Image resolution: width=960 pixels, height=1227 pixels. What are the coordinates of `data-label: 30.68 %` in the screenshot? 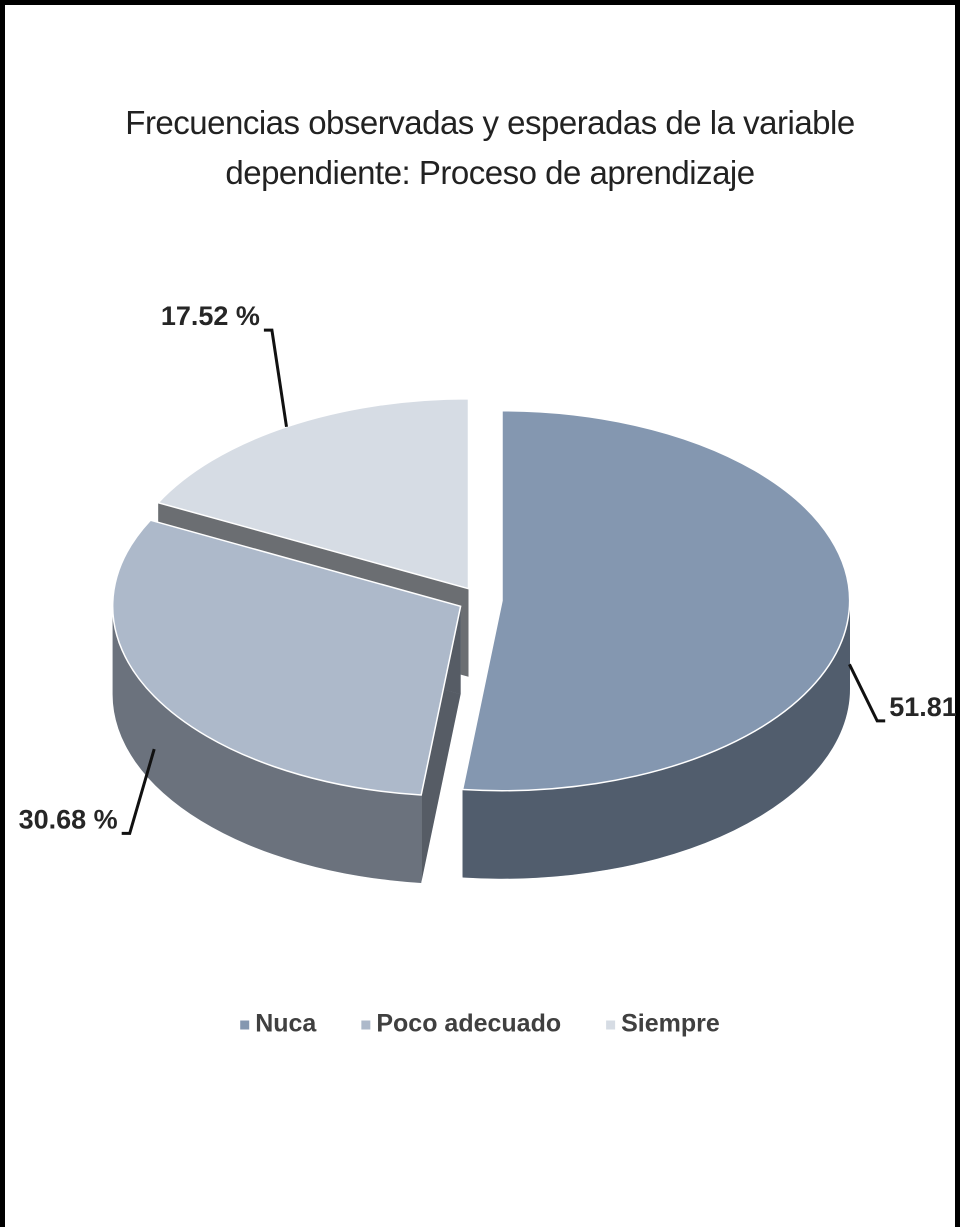 It's located at (68, 820).